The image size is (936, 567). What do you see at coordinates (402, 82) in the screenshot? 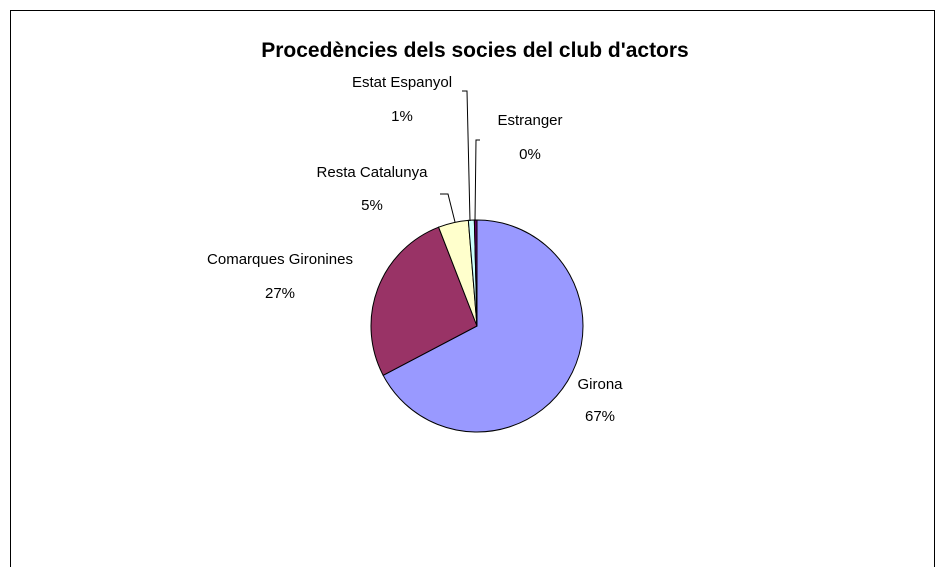
I see `slice-category-label: Estat Espanyol` at bounding box center [402, 82].